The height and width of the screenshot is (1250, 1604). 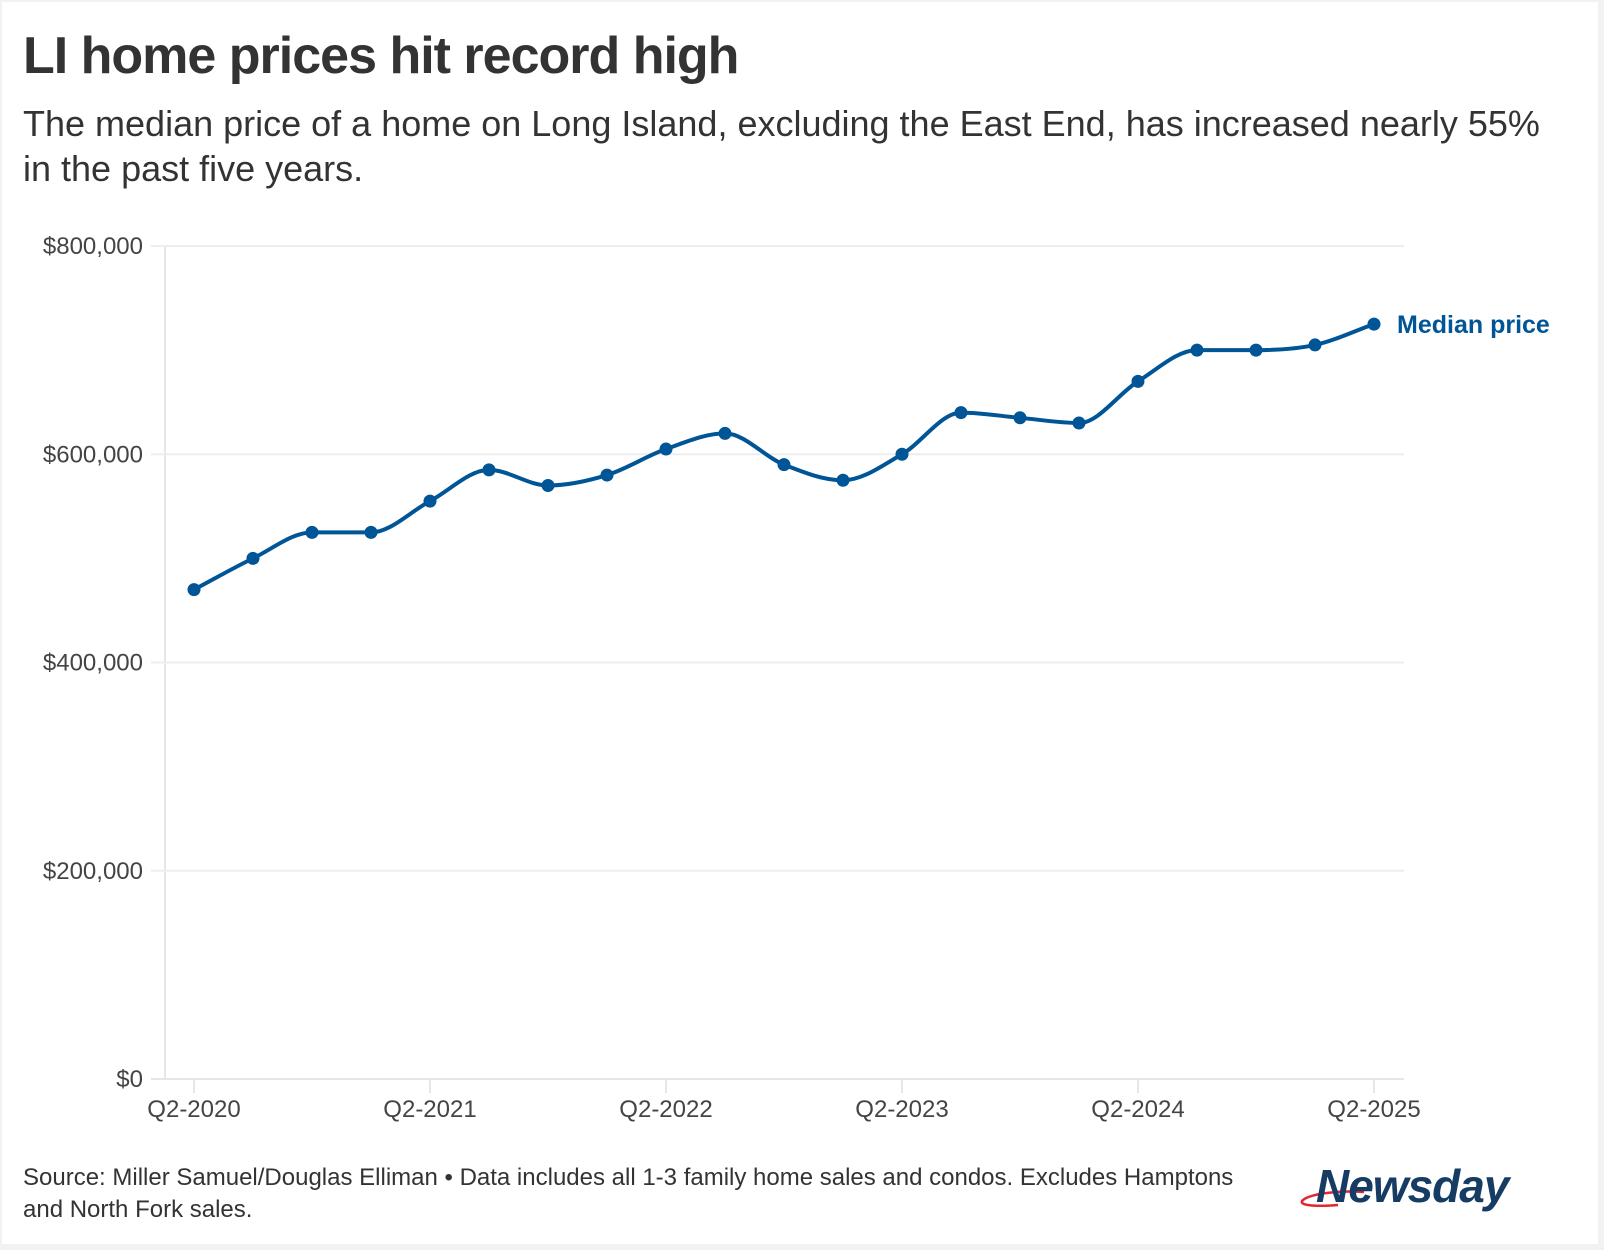 What do you see at coordinates (93, 454) in the screenshot?
I see `y-tick-label: $600,000` at bounding box center [93, 454].